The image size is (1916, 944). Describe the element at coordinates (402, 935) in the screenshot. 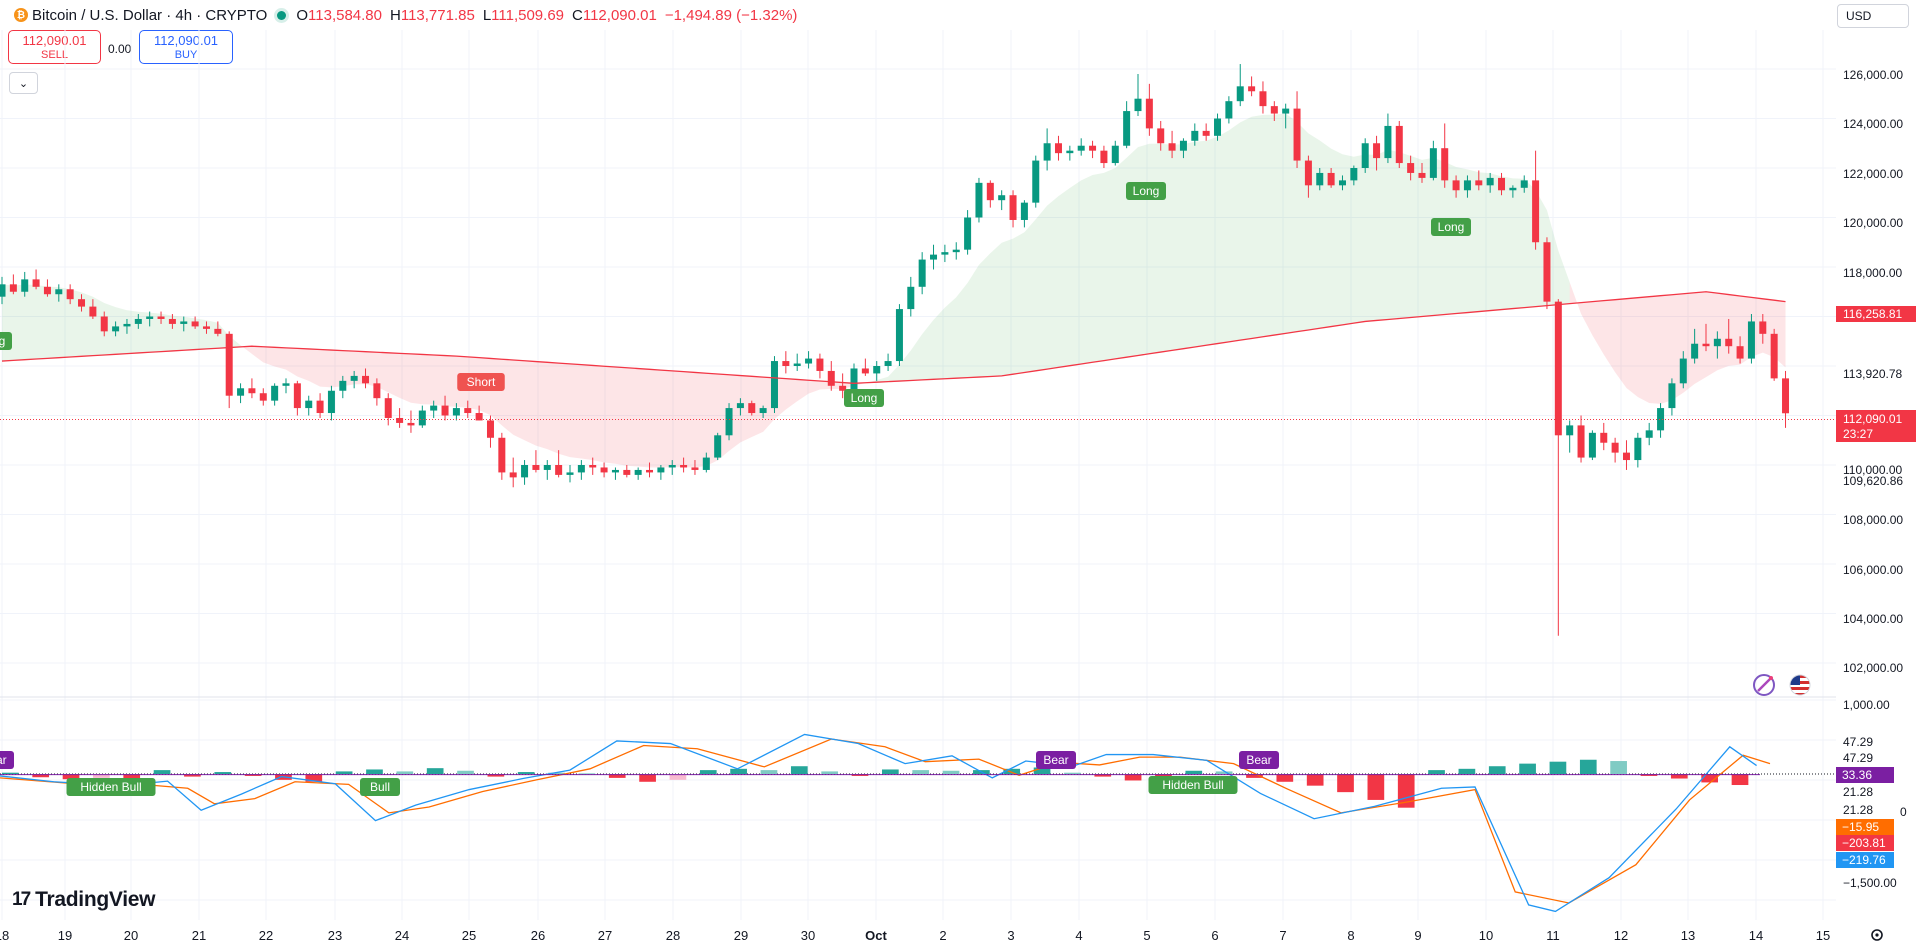

I see `time-axis-label: 24` at that location.